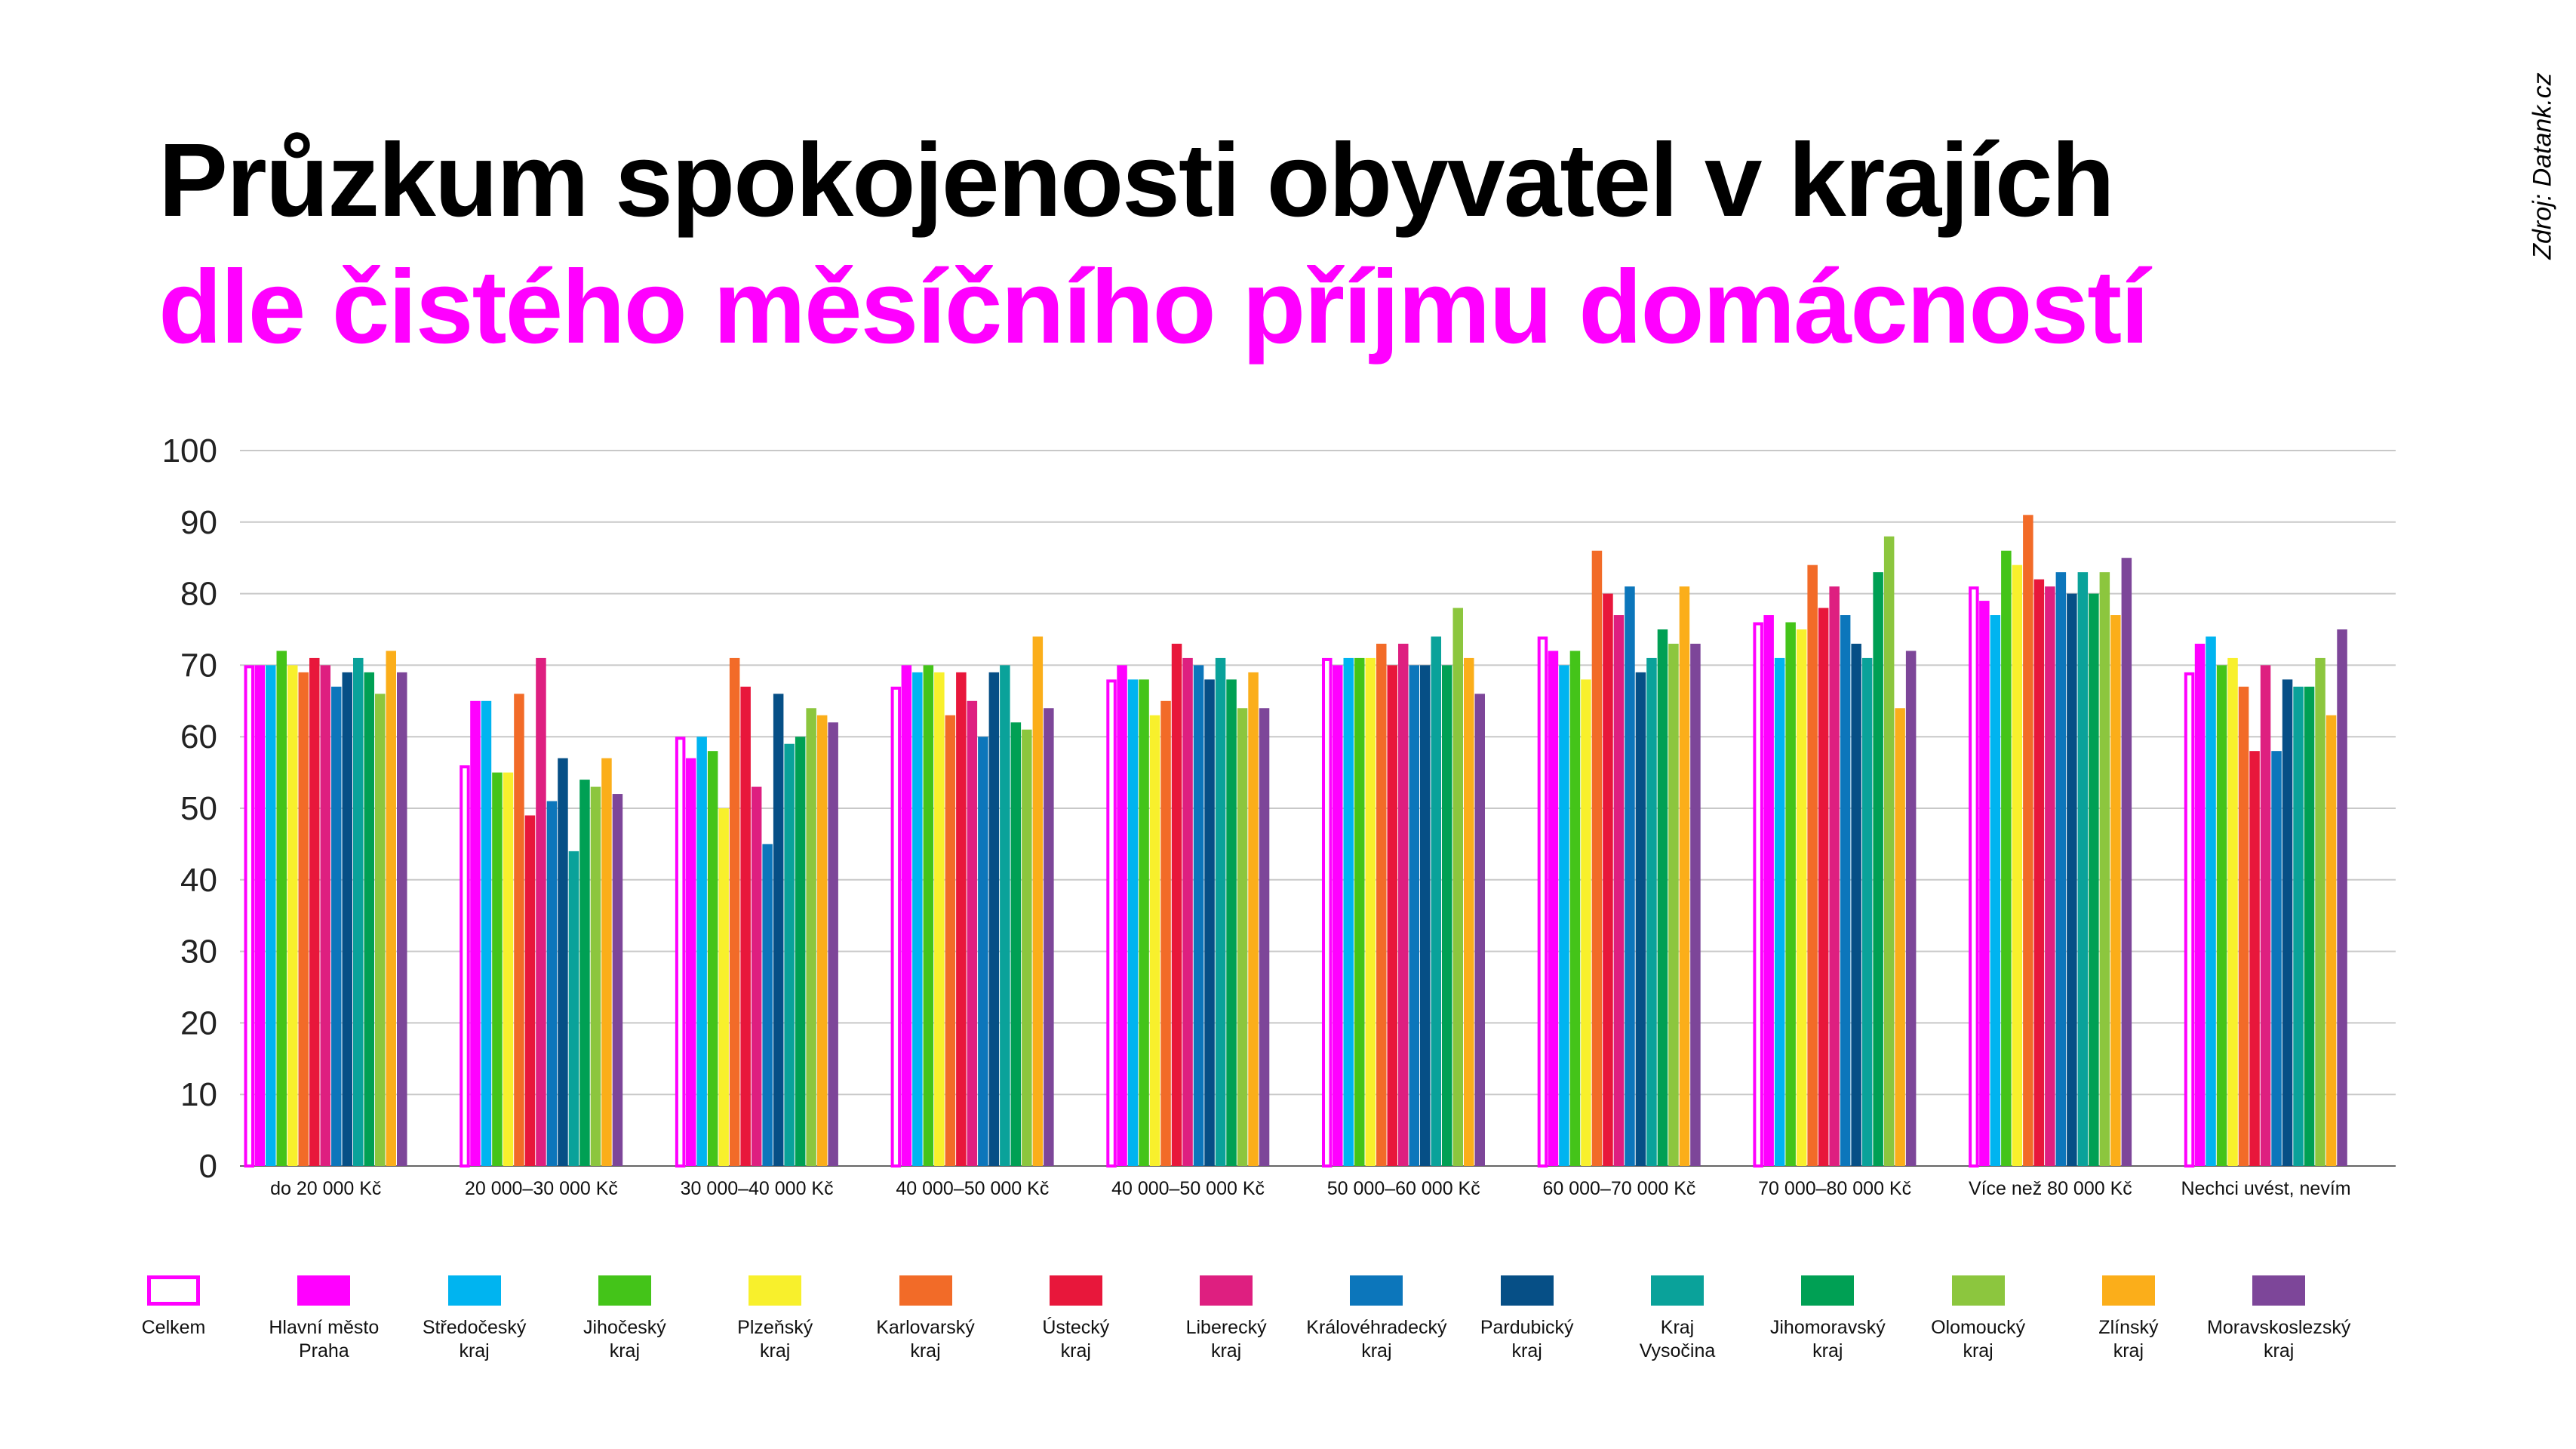  I want to click on legend-item: Kraj Vysočina, so click(1677, 1319).